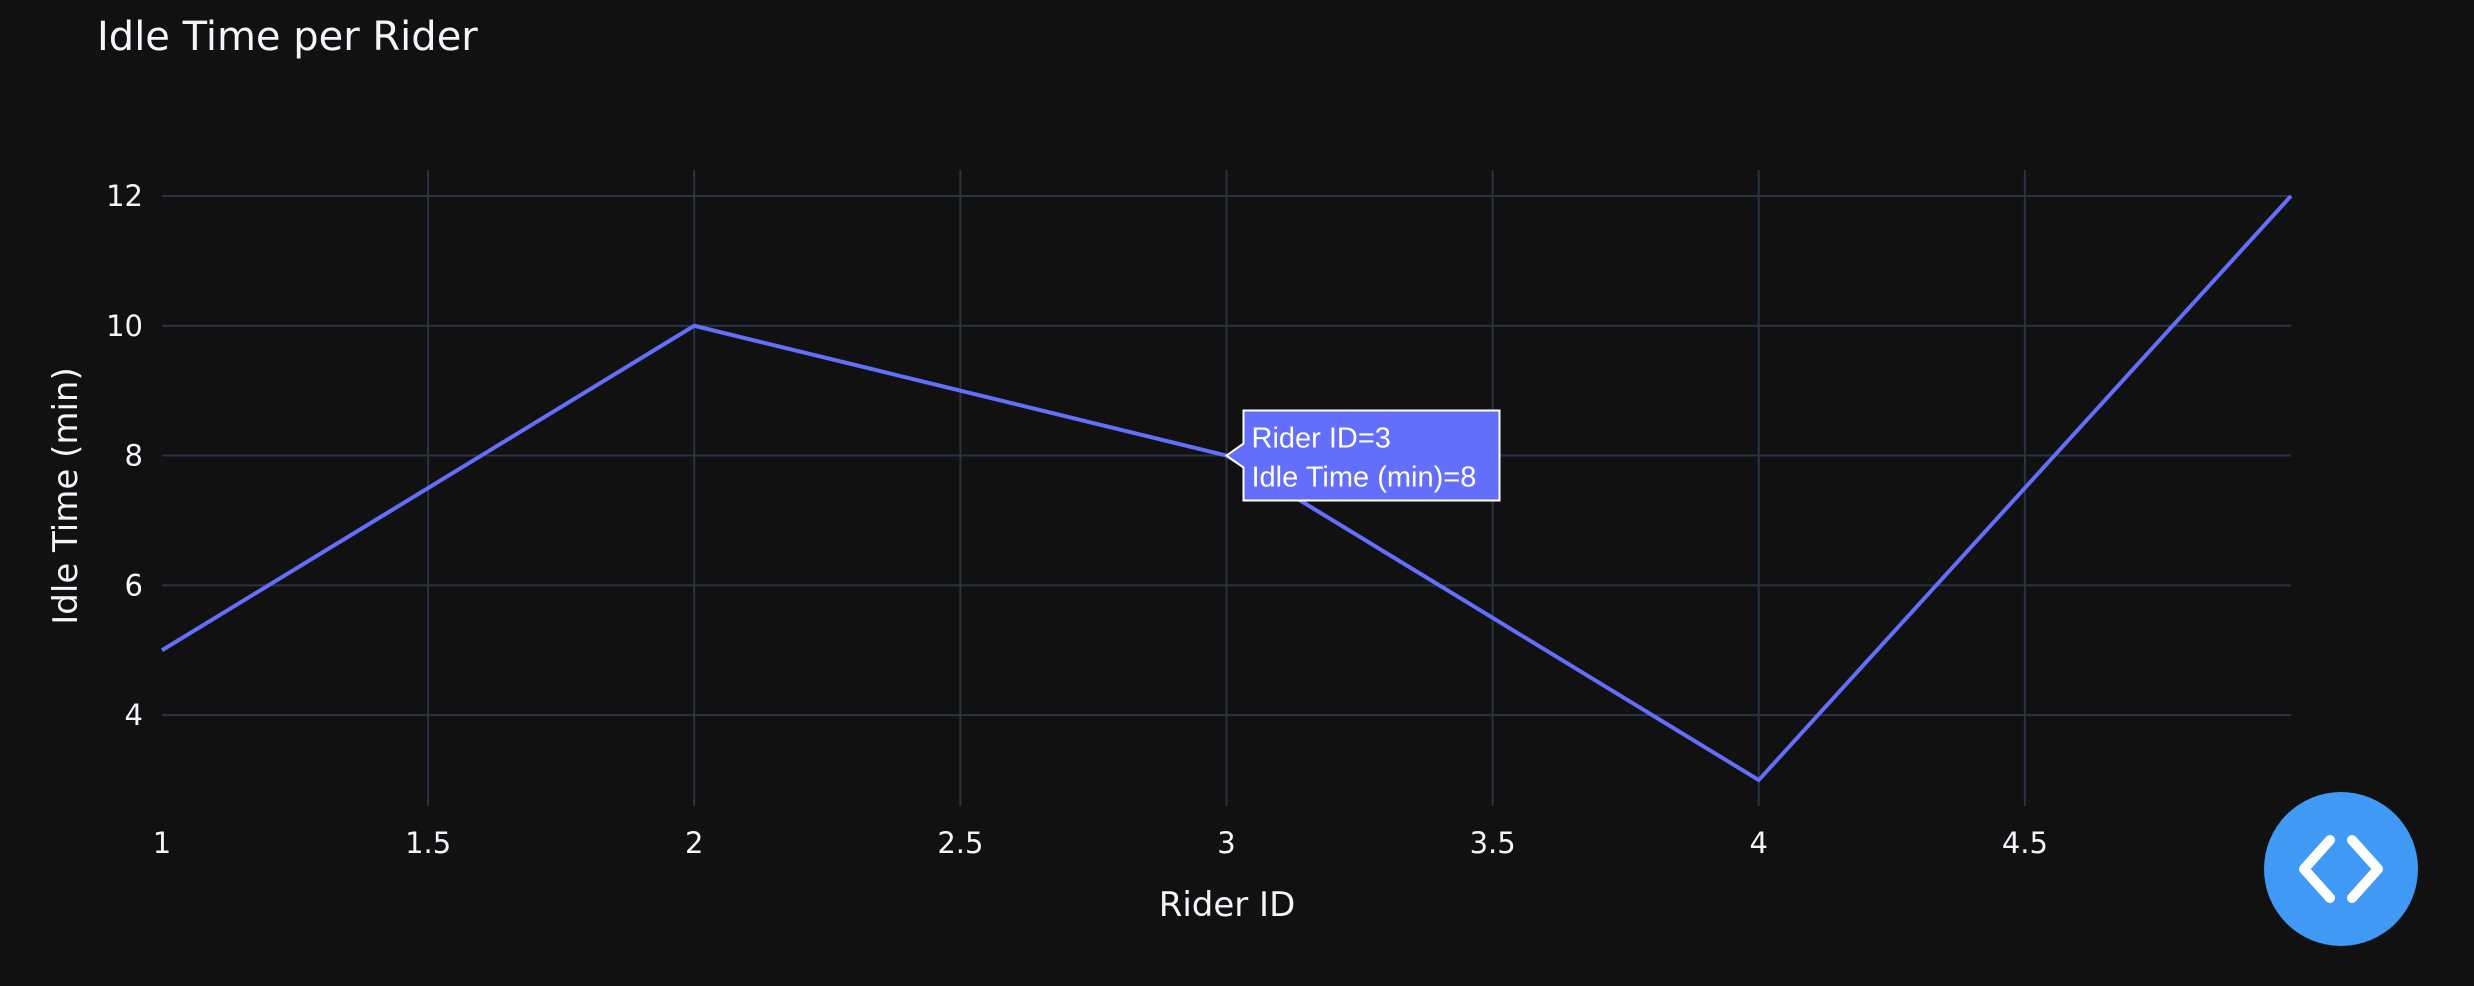 The width and height of the screenshot is (2474, 986). I want to click on hover-tooltip: Rider ID=3 Idle Time (min)=8, so click(1362, 455).